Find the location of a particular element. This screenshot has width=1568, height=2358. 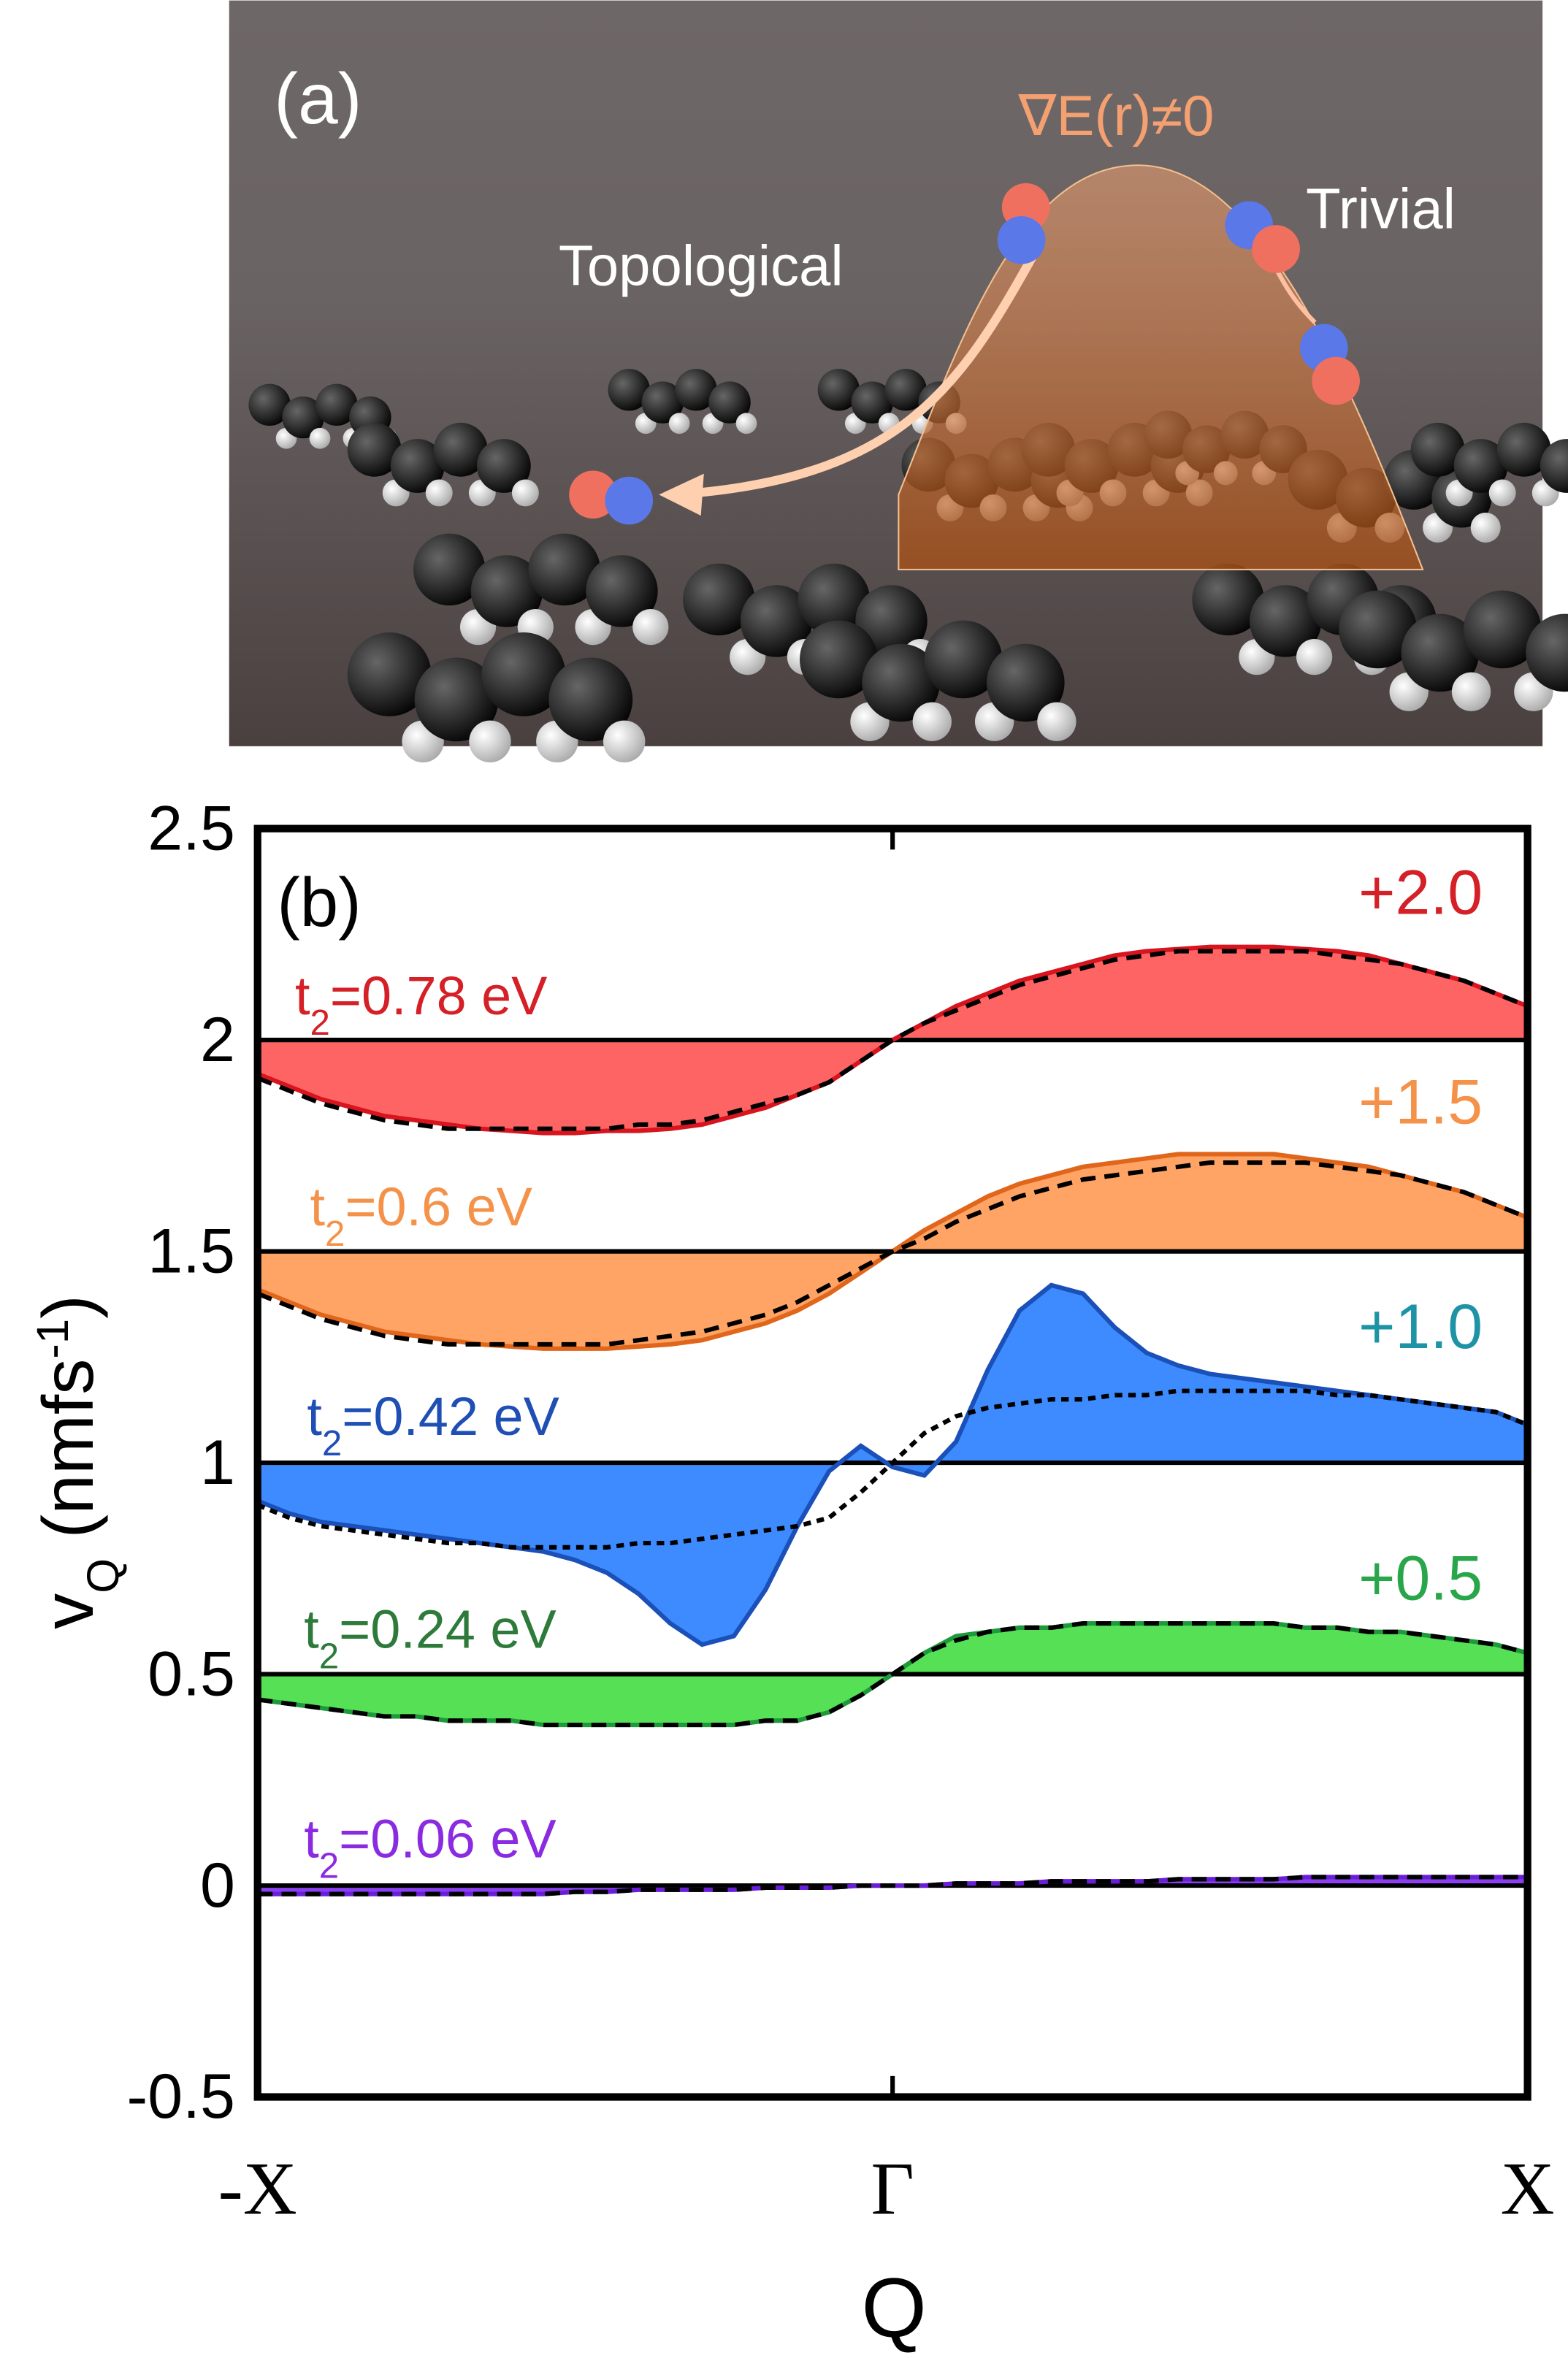

y-tick-label: -0.5 is located at coordinates (181, 2097).